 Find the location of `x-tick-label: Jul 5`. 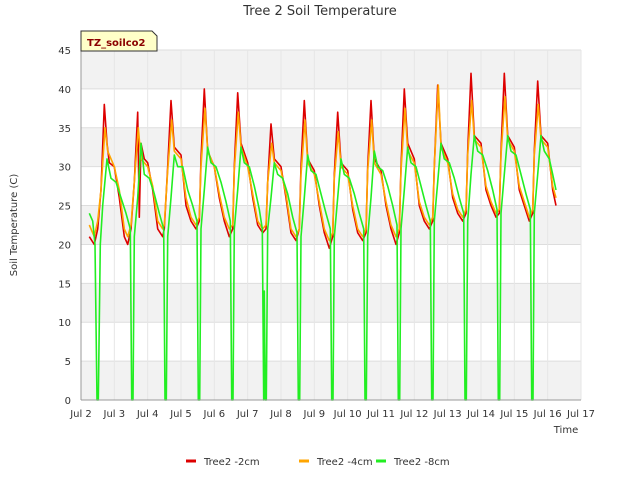

x-tick-label: Jul 5 is located at coordinates (180, 414).